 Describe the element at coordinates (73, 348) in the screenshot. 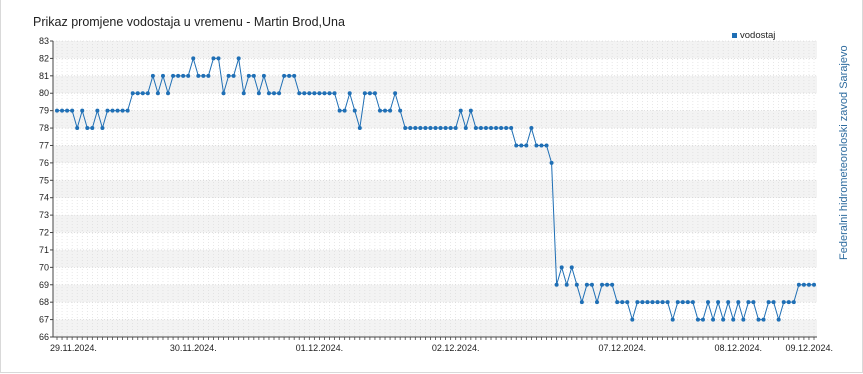

I see `x-tick-label: 29.11.2024.` at that location.